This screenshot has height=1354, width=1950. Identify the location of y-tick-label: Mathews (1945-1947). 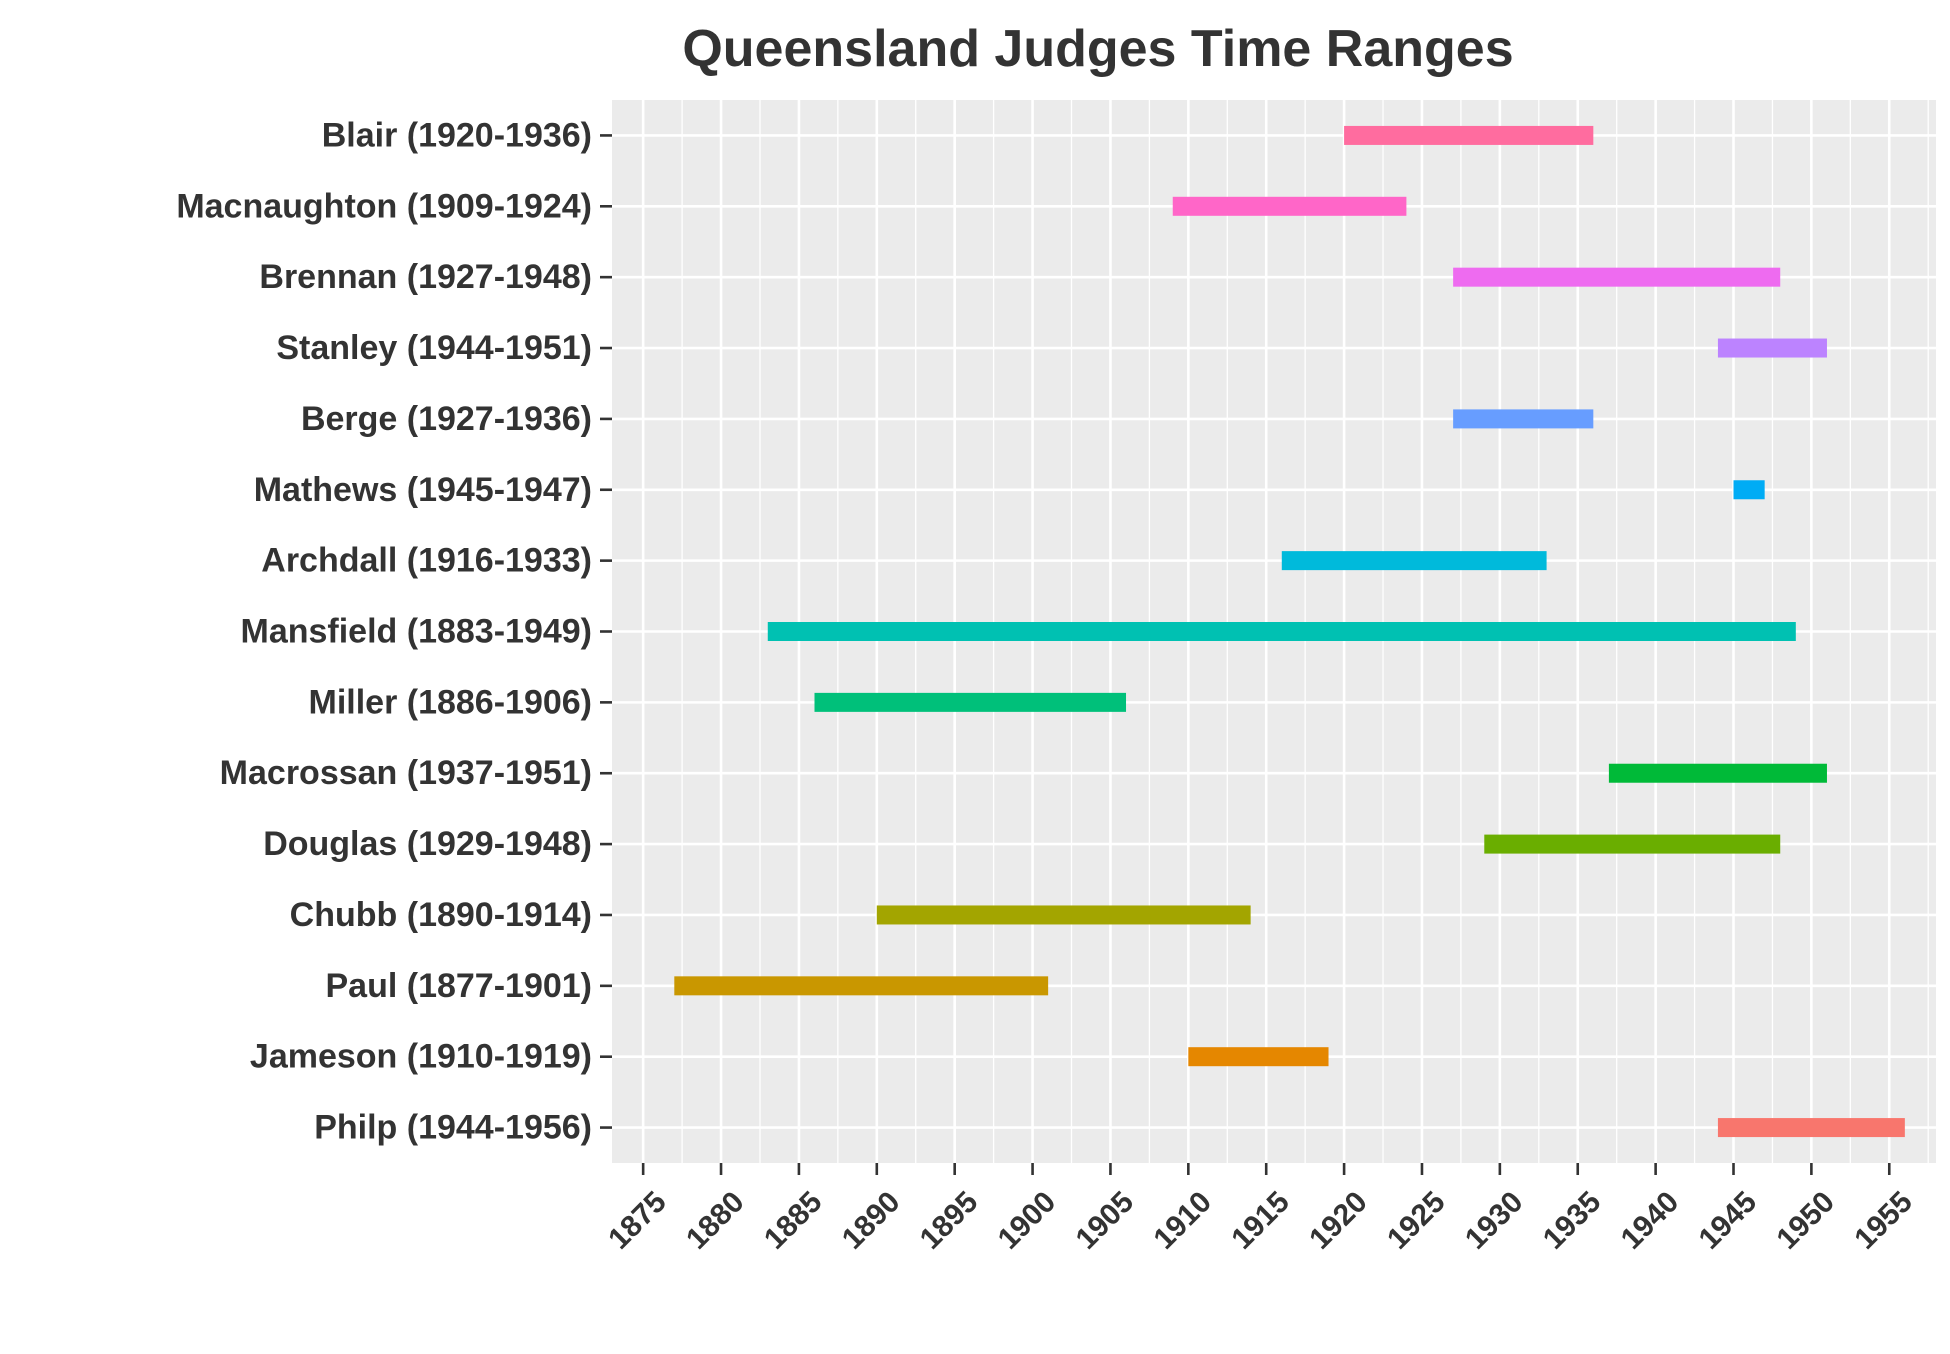
(423, 490).